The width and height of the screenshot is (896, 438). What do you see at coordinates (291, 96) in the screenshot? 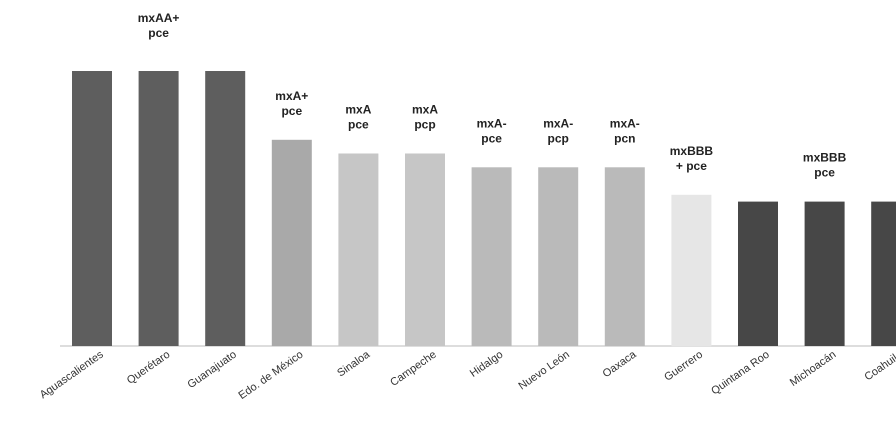
I see `rating-label: mxA+` at bounding box center [291, 96].